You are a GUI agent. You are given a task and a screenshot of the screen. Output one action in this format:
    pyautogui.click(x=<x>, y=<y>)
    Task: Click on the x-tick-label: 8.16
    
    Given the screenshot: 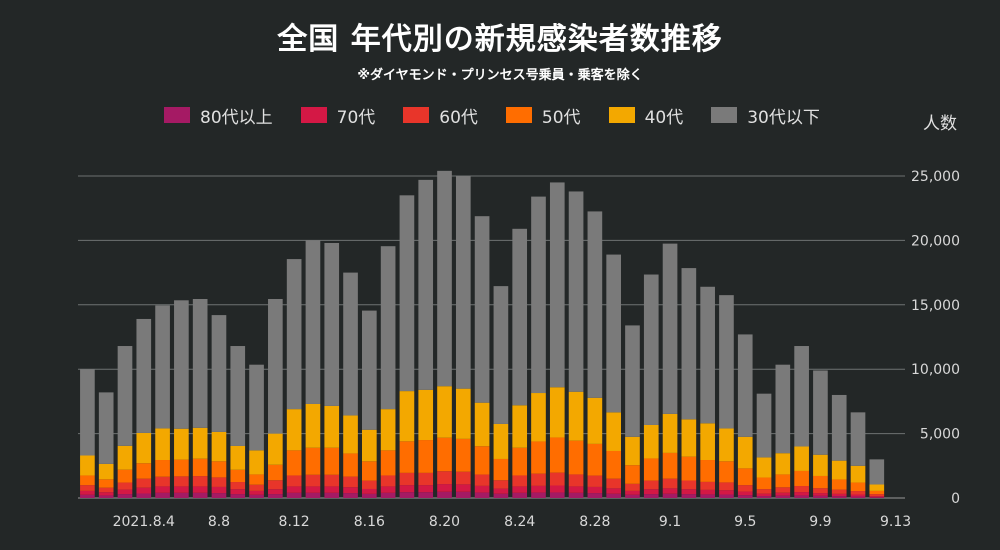 What is the action you would take?
    pyautogui.click(x=369, y=522)
    